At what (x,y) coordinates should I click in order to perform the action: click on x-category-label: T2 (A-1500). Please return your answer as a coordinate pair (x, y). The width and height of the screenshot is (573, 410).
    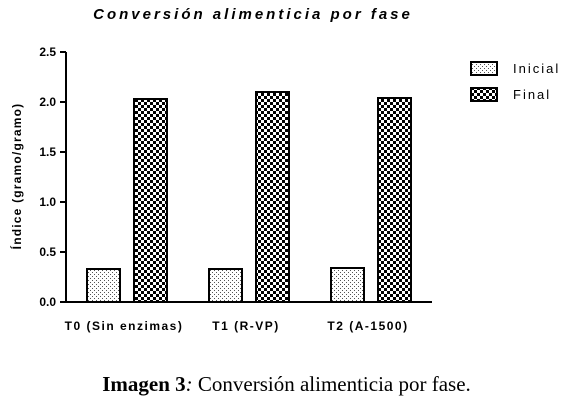
    Looking at the image, I should click on (367, 326).